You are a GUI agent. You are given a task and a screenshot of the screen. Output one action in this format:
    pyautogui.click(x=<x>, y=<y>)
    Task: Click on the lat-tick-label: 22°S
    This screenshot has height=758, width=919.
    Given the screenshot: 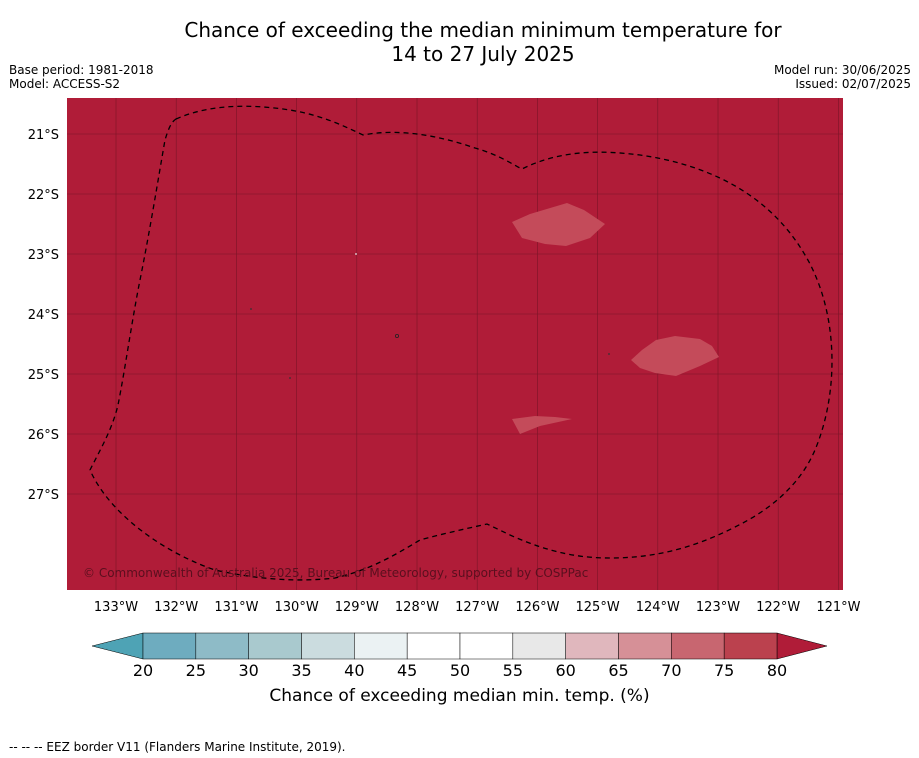 What is the action you would take?
    pyautogui.click(x=43, y=195)
    